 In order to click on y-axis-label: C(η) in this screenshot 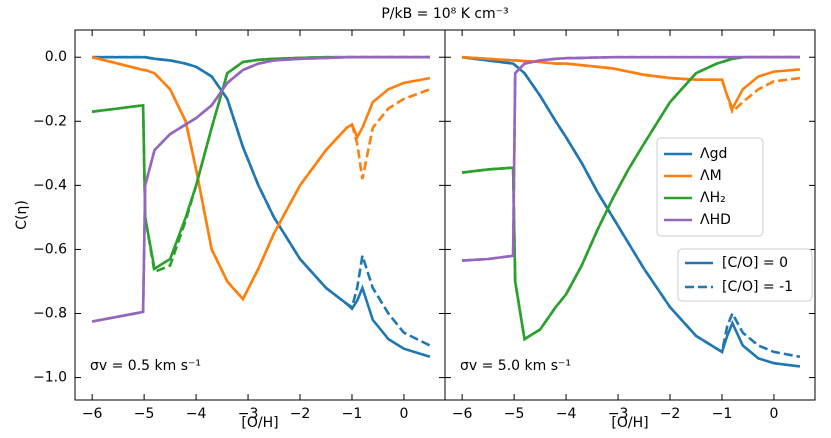, I will do `click(22, 215)`.